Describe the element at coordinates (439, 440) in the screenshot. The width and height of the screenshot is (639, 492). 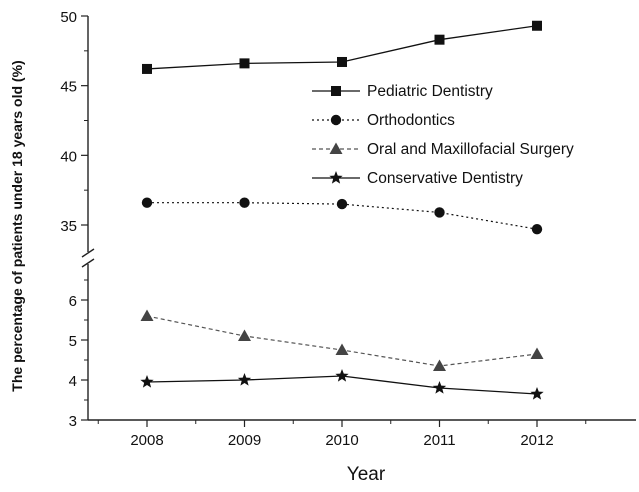
I see `x-tick-label: 2011` at that location.